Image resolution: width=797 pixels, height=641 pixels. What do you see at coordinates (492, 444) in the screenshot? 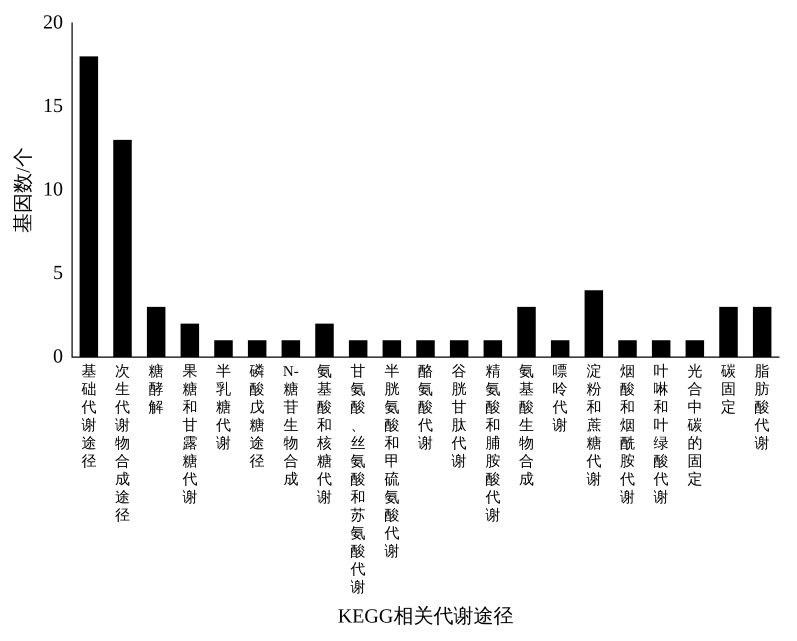
I see `category-label: 精氨酸和脯胺酸代谢` at bounding box center [492, 444].